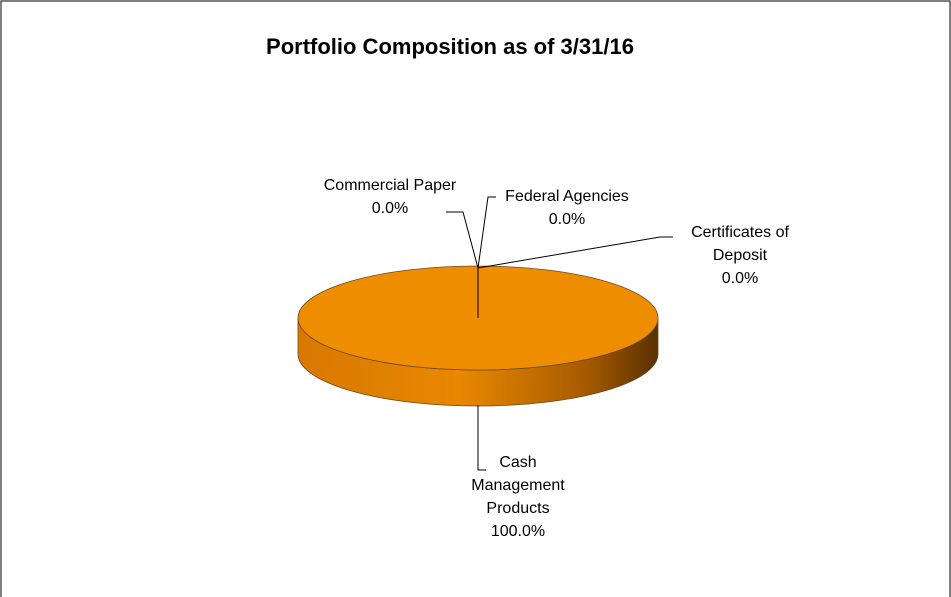 The height and width of the screenshot is (597, 951). Describe the element at coordinates (390, 197) in the screenshot. I see `data-label: Commercial Paper 0.0%` at that location.